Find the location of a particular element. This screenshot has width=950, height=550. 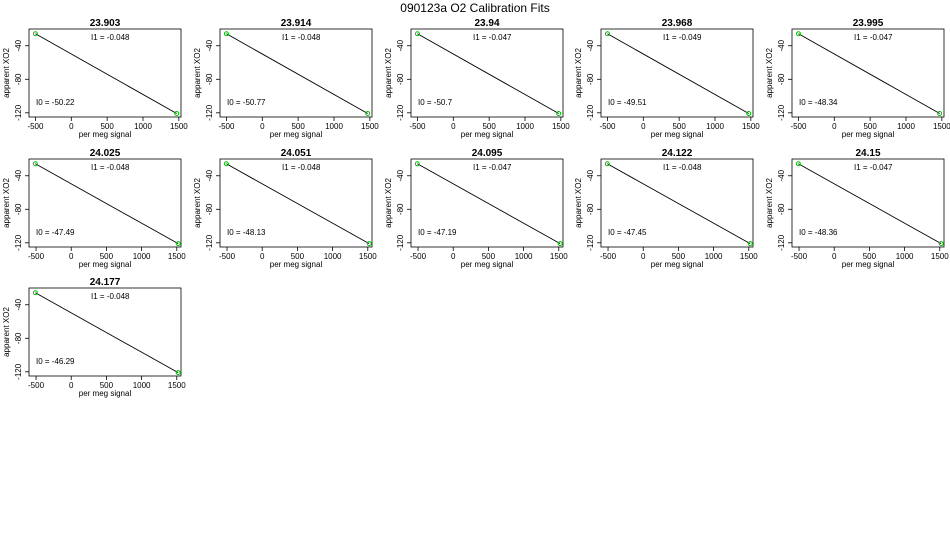

panel-title: 24.095 is located at coordinates (487, 153).